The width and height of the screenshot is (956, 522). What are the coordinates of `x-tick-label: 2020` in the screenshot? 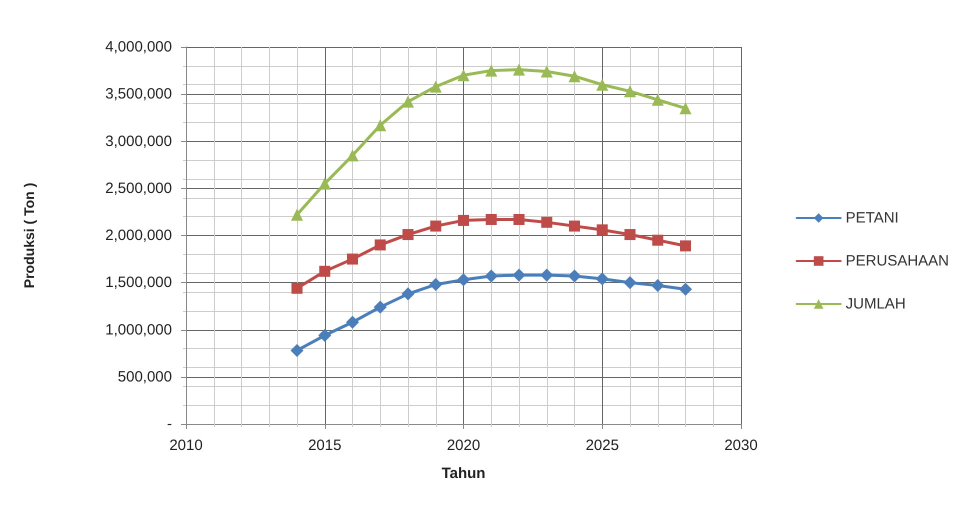 It's located at (463, 445).